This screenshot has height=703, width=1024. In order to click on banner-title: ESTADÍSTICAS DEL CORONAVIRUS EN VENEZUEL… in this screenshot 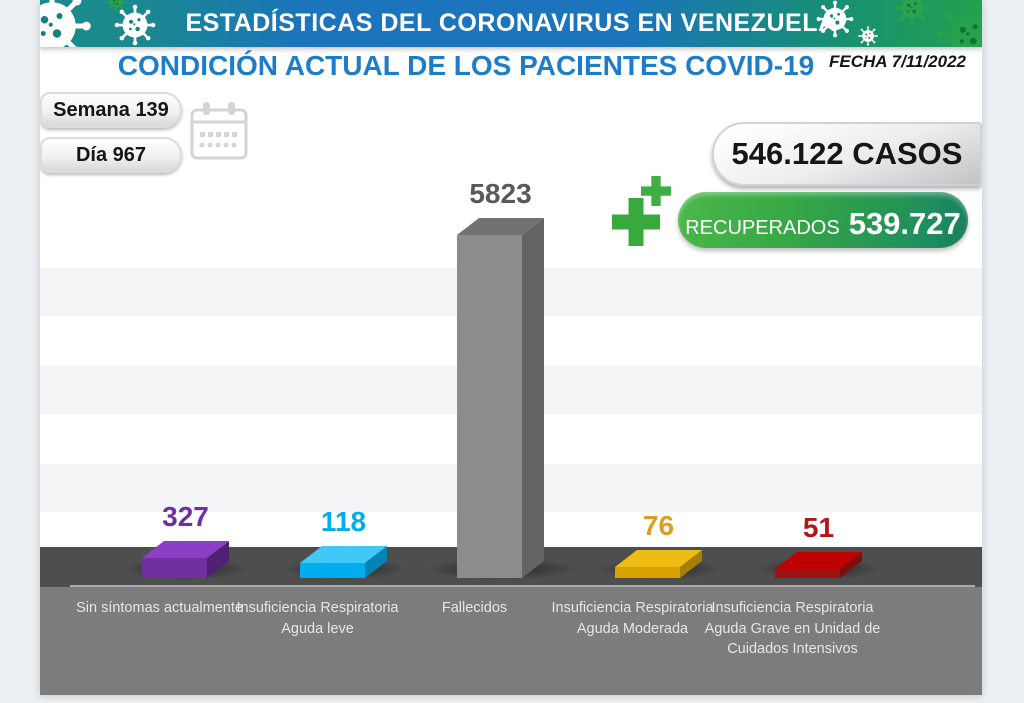, I will do `click(511, 23)`.